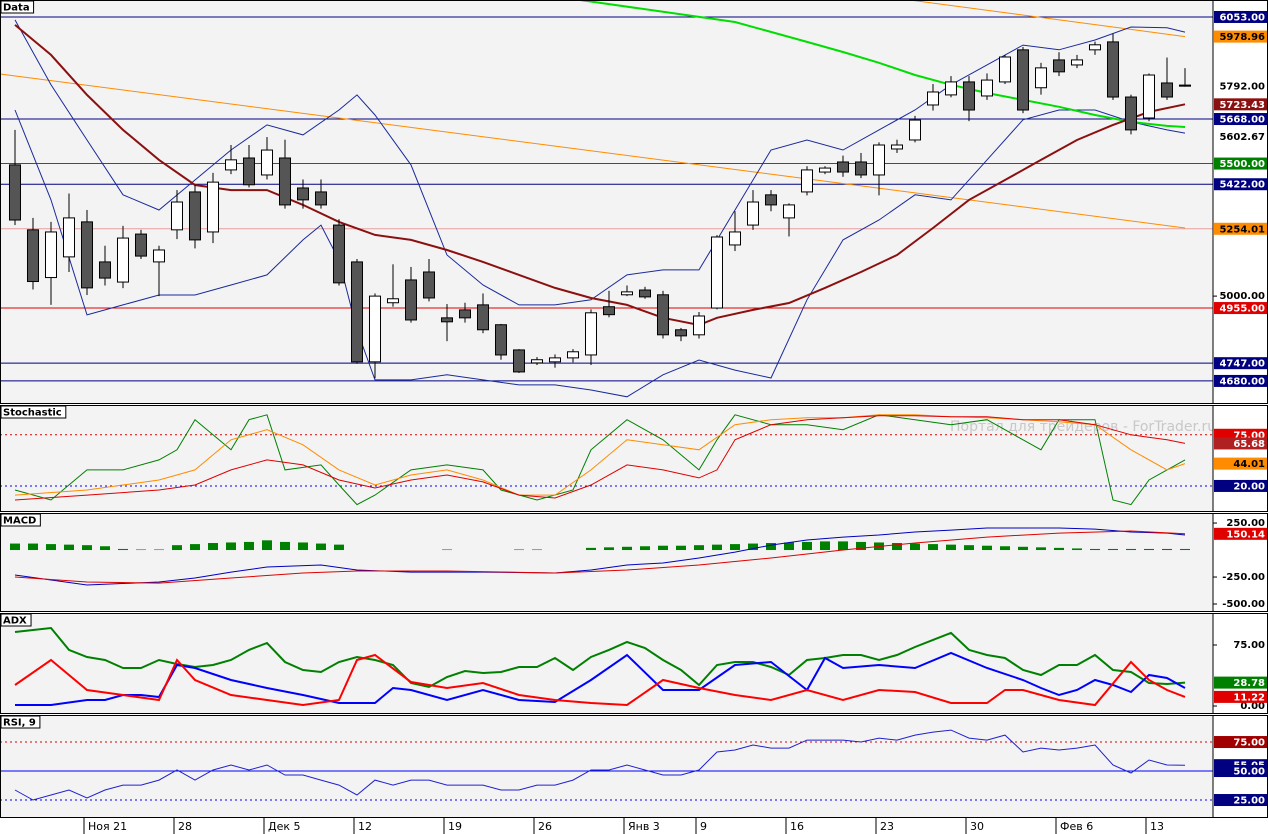  Describe the element at coordinates (545, 826) in the screenshot. I see `x-tick-label: 26` at that location.